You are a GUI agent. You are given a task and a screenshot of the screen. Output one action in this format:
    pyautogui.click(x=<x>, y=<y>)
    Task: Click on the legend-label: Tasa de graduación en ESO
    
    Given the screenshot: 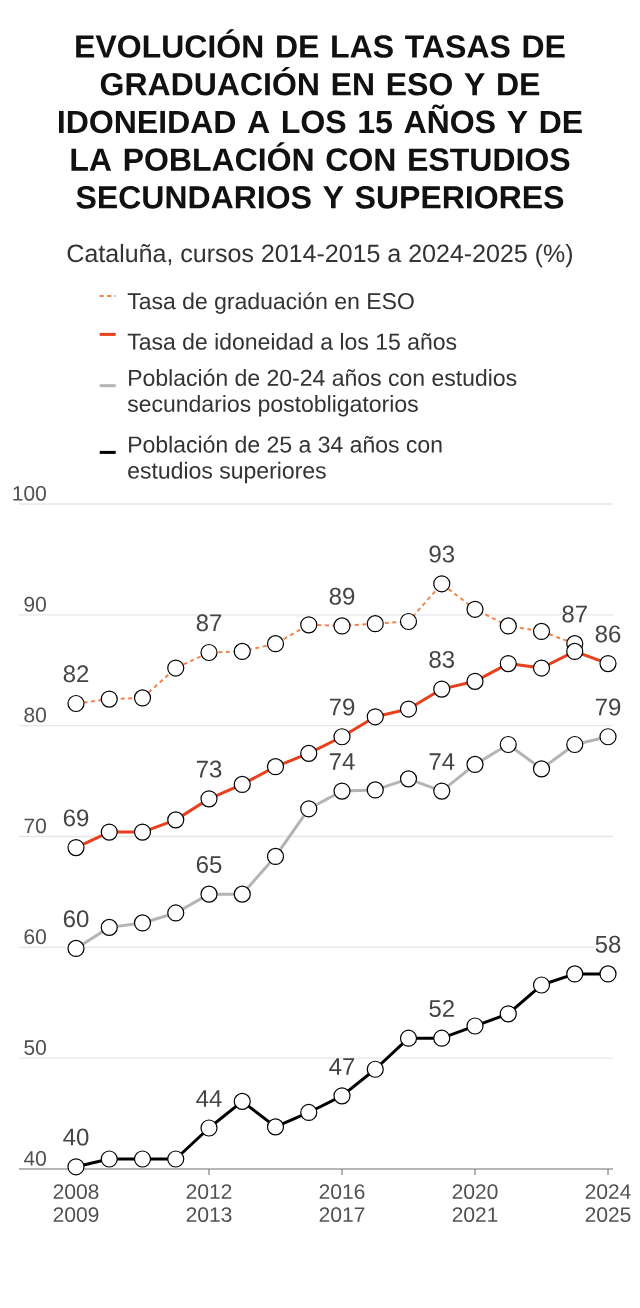 What is the action you would take?
    pyautogui.click(x=270, y=303)
    